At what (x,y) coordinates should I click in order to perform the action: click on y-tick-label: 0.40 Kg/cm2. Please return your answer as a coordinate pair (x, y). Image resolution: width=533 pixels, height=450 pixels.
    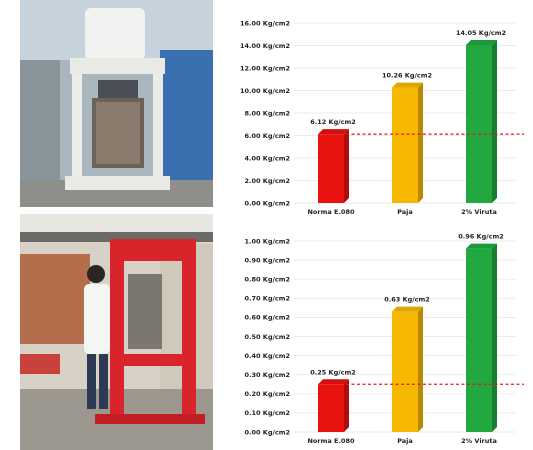
    Looking at the image, I should click on (267, 356).